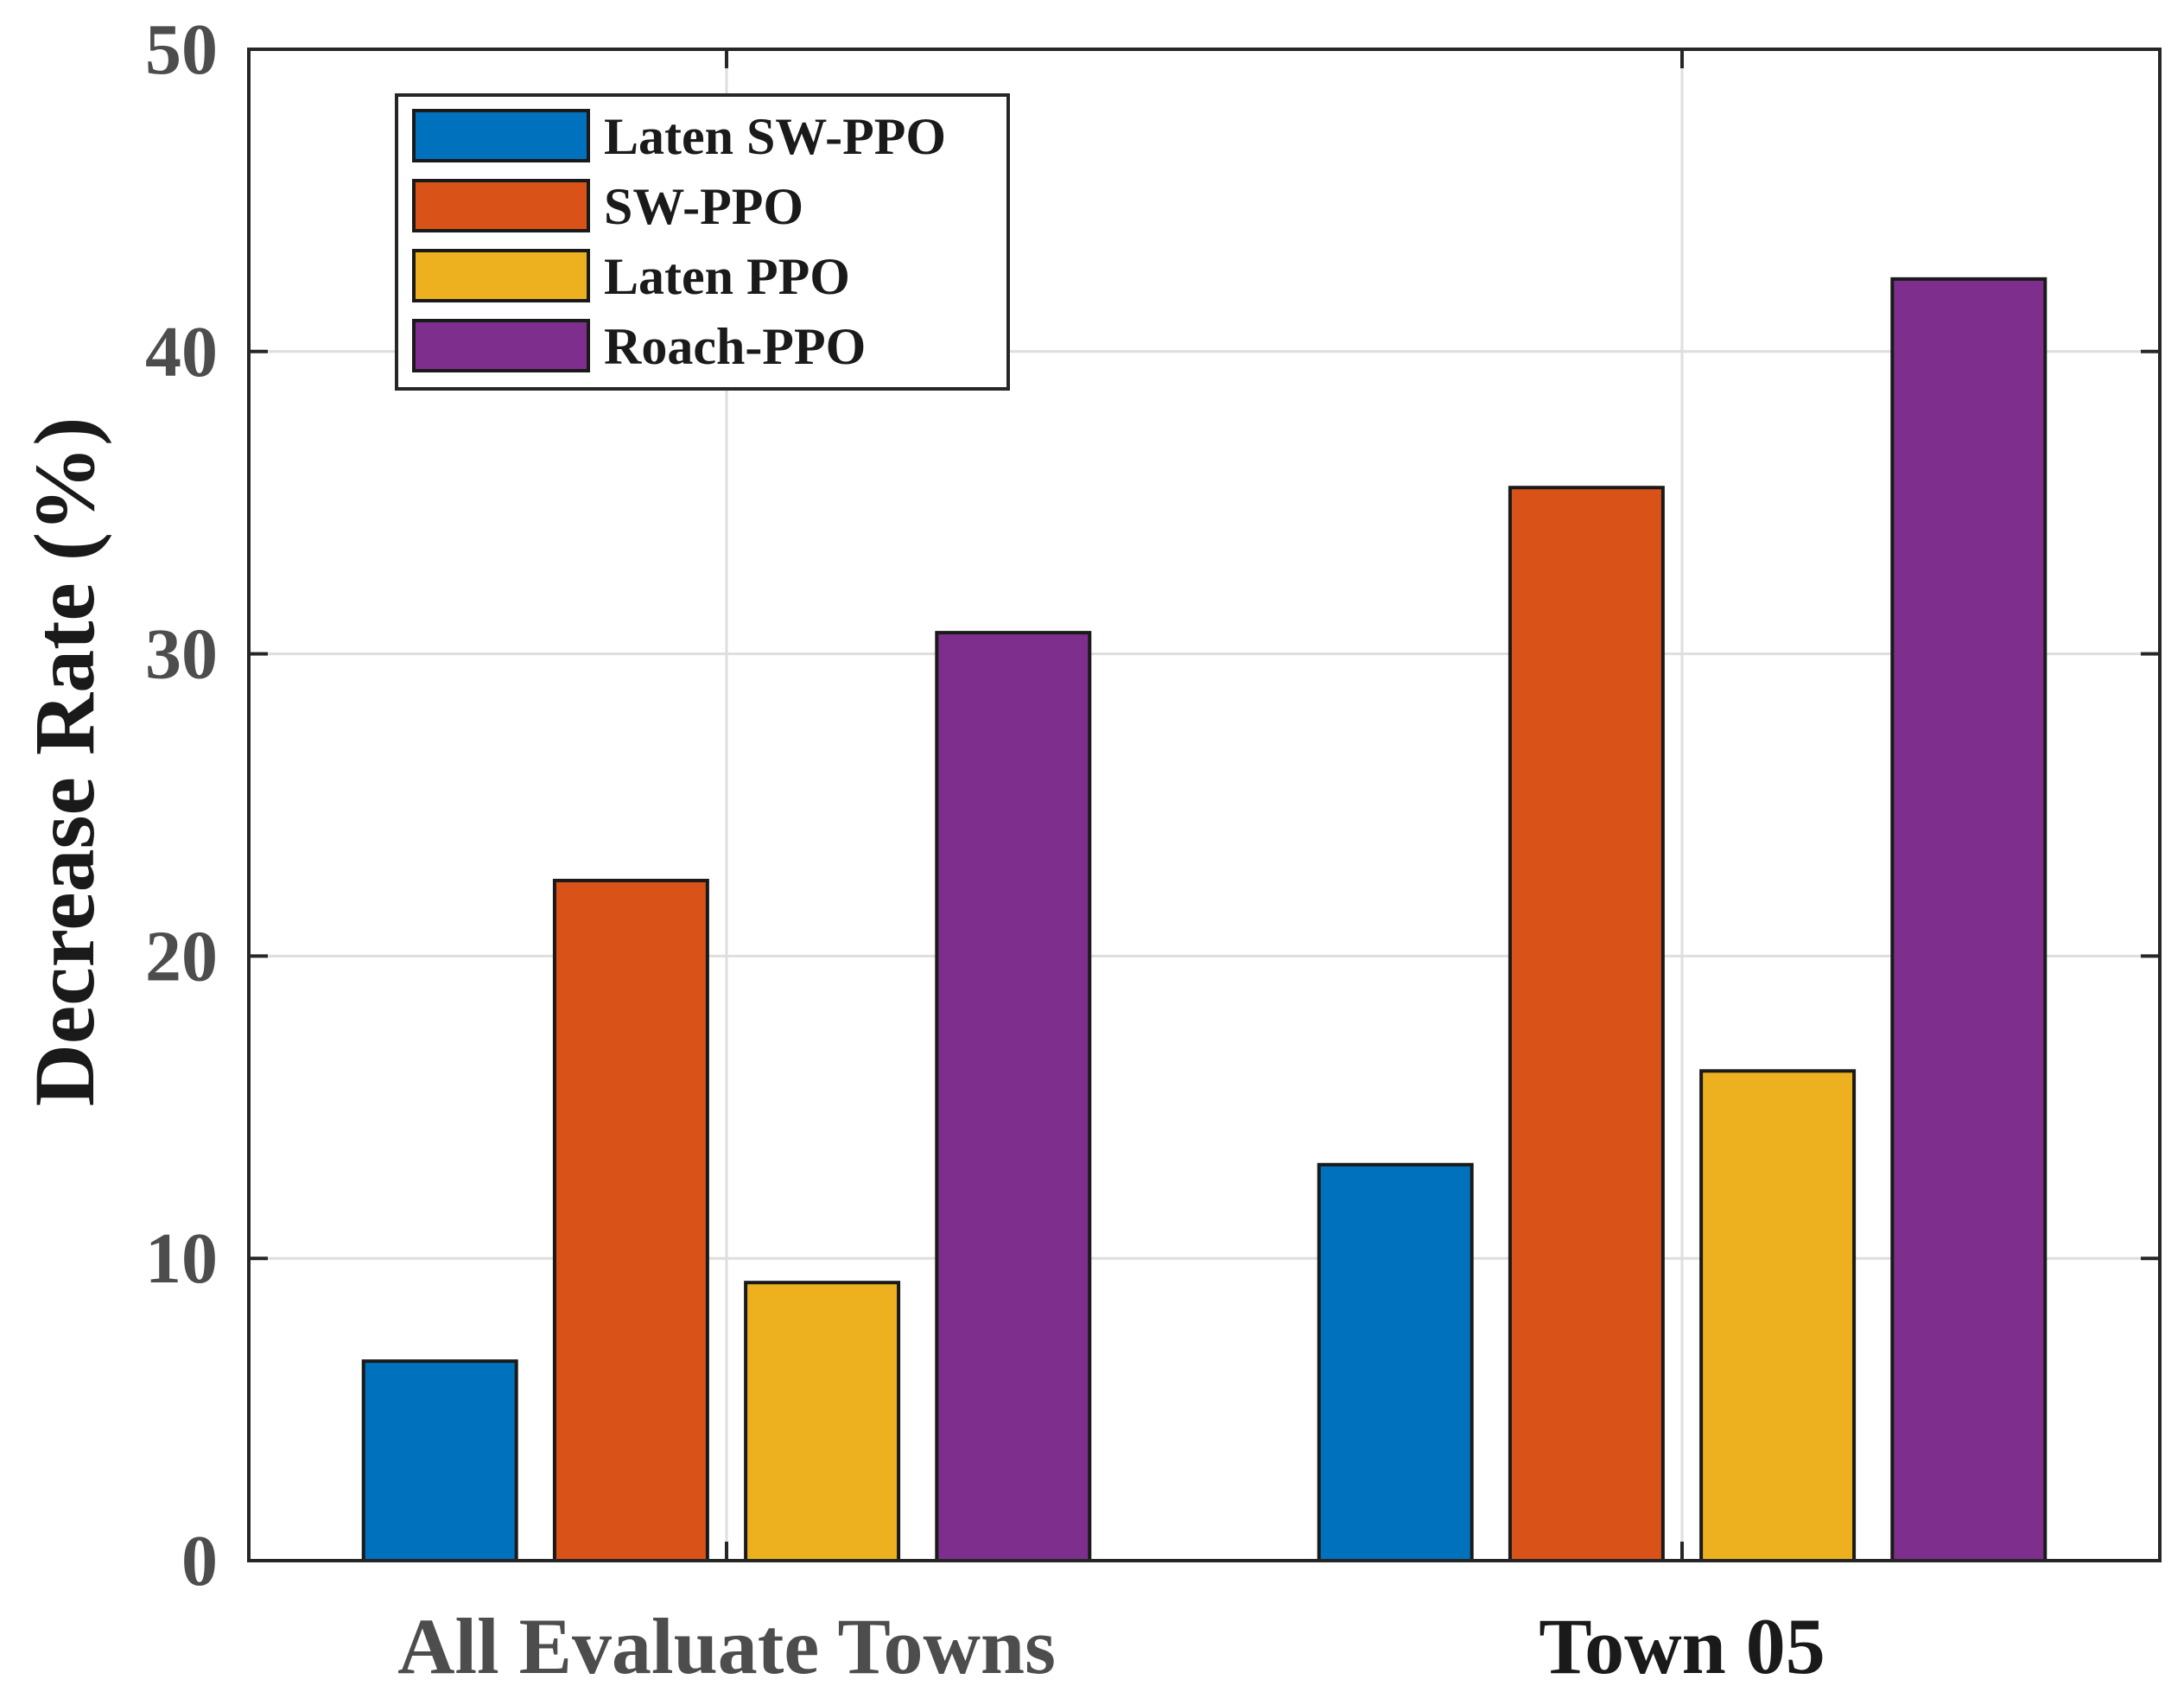 The width and height of the screenshot is (2184, 1692). What do you see at coordinates (182, 805) in the screenshot?
I see `y-axis-tick-labels: 0 10 20 30 40 50` at bounding box center [182, 805].